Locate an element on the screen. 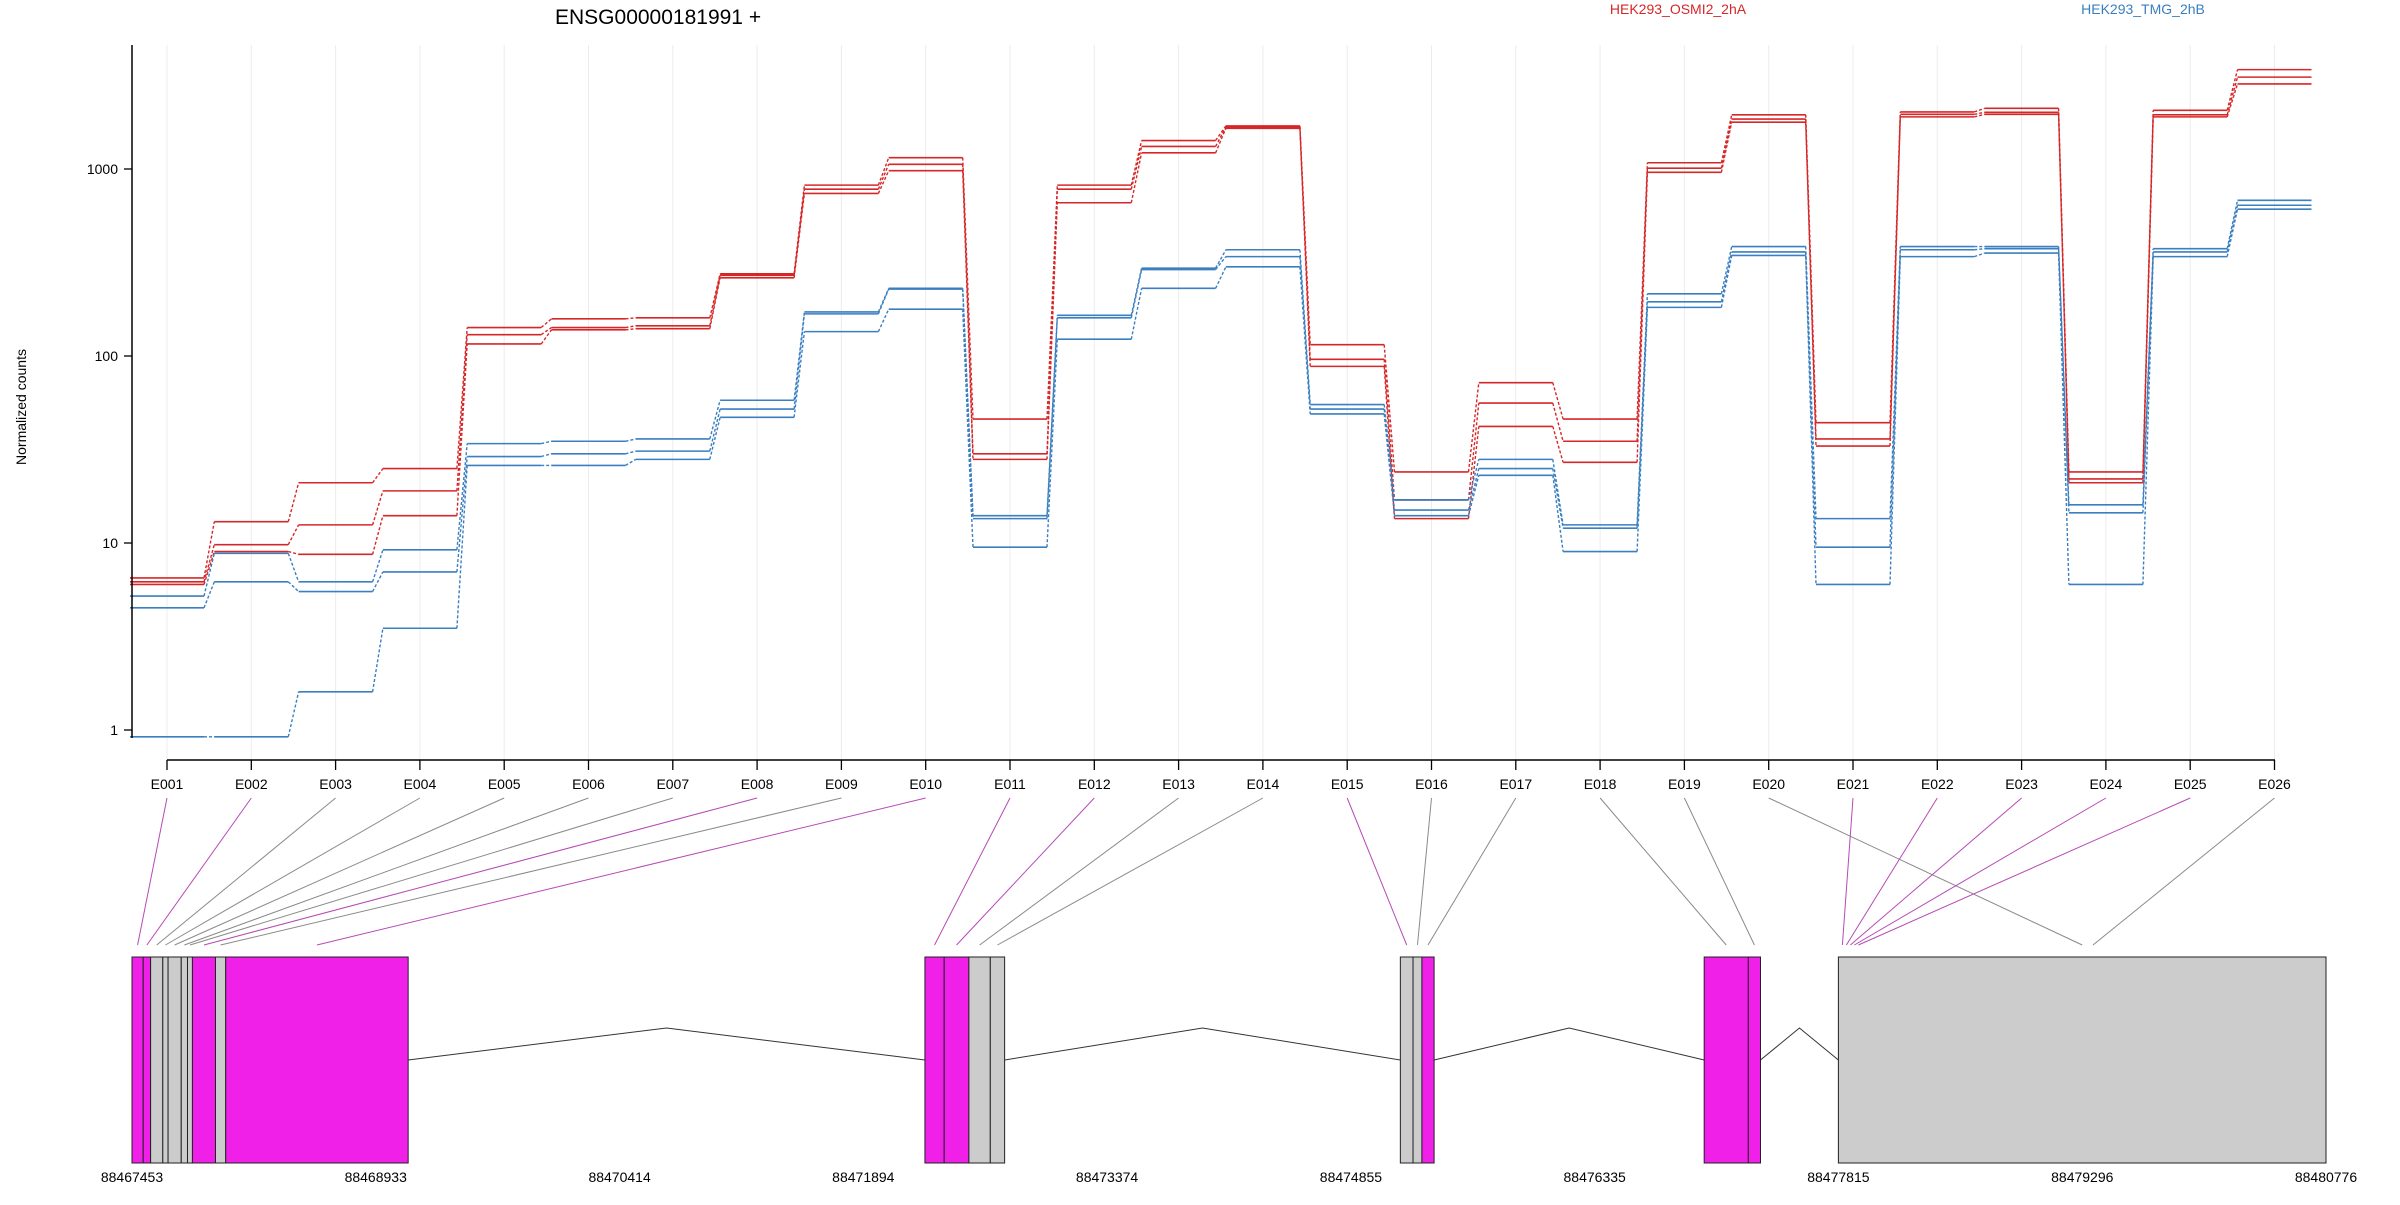 This screenshot has width=2400, height=1205. x-tick-label: E009 is located at coordinates (841, 784).